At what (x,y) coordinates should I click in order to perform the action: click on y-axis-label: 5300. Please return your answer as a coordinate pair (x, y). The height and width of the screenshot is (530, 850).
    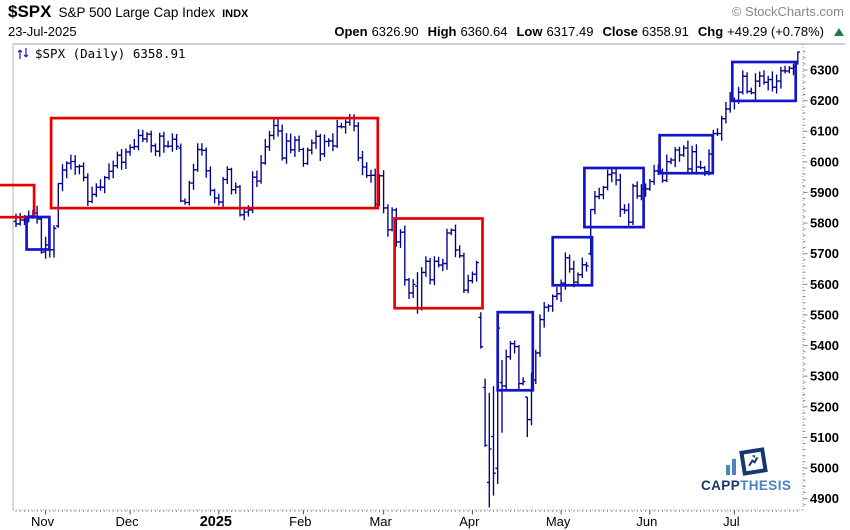
    Looking at the image, I should click on (824, 376).